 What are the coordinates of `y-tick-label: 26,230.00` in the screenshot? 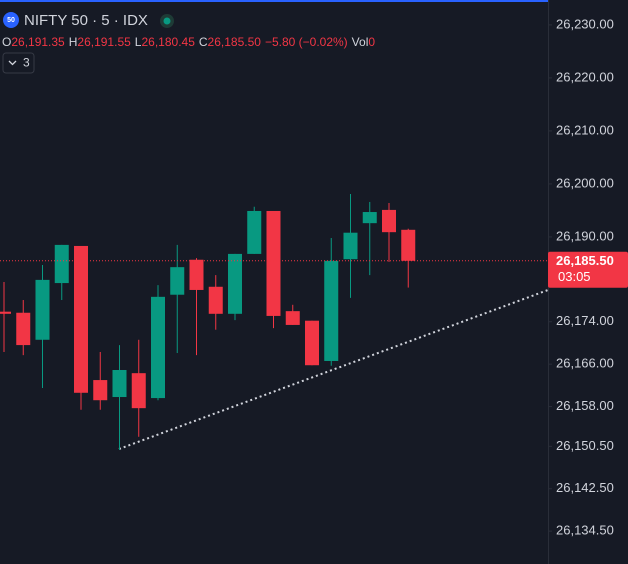 It's located at (585, 23).